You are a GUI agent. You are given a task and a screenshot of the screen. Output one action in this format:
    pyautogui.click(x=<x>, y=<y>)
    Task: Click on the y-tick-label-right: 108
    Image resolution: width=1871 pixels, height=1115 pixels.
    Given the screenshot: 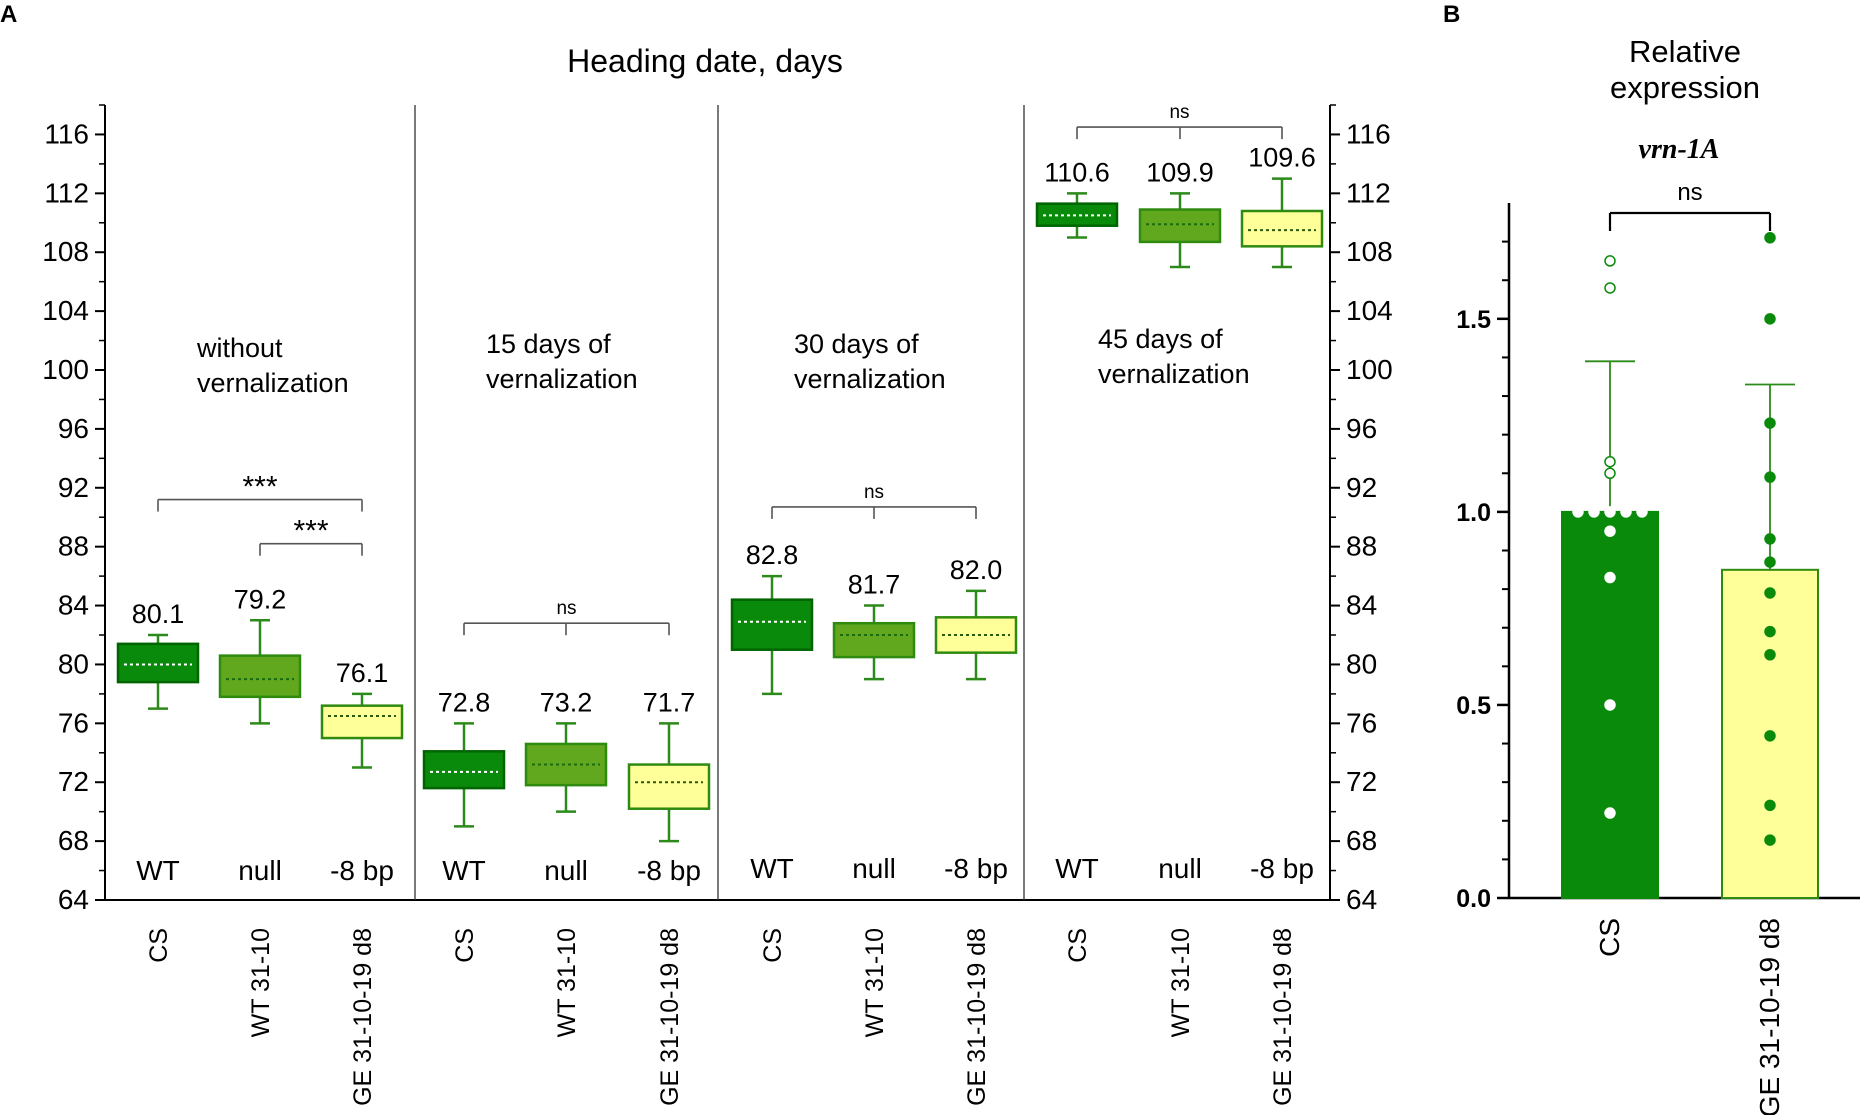 What is the action you would take?
    pyautogui.click(x=1369, y=251)
    